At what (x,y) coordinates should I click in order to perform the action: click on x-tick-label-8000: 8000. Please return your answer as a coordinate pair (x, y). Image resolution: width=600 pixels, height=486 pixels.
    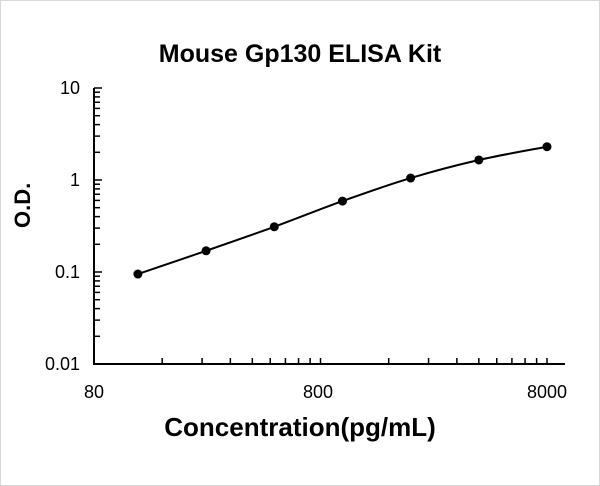
    Looking at the image, I should click on (547, 392).